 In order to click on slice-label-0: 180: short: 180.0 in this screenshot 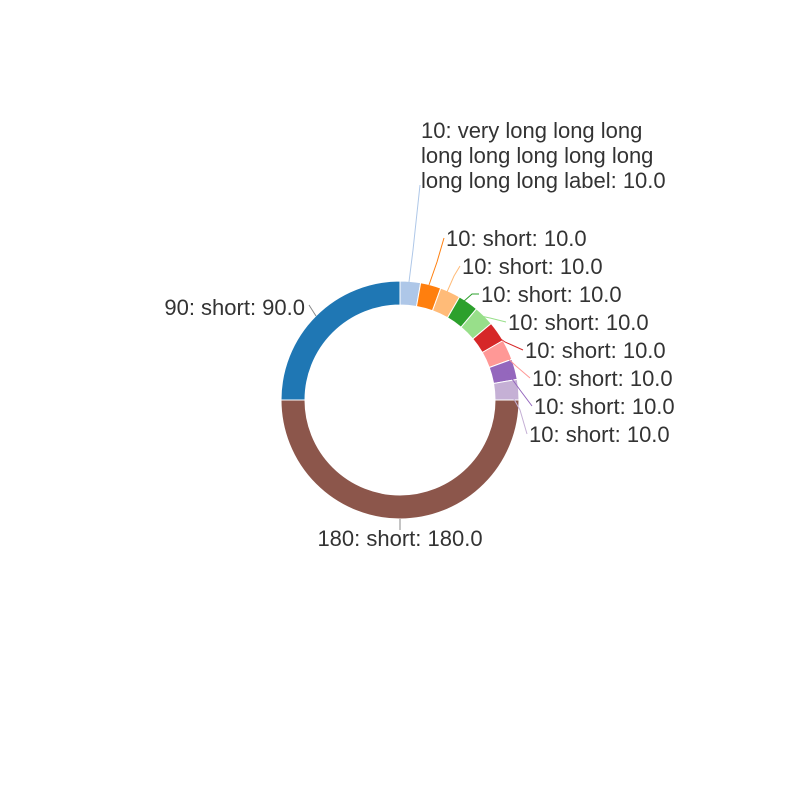, I will do `click(399, 538)`.